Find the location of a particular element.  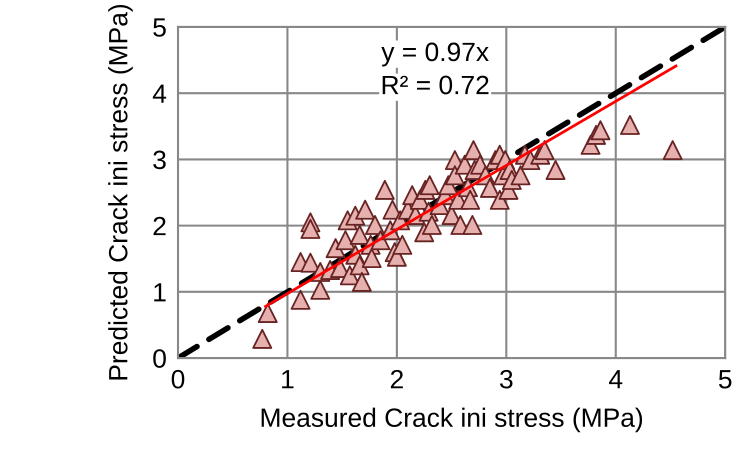

x-axis-title: Measured Crack ini stress (MPa) is located at coordinates (452, 420).